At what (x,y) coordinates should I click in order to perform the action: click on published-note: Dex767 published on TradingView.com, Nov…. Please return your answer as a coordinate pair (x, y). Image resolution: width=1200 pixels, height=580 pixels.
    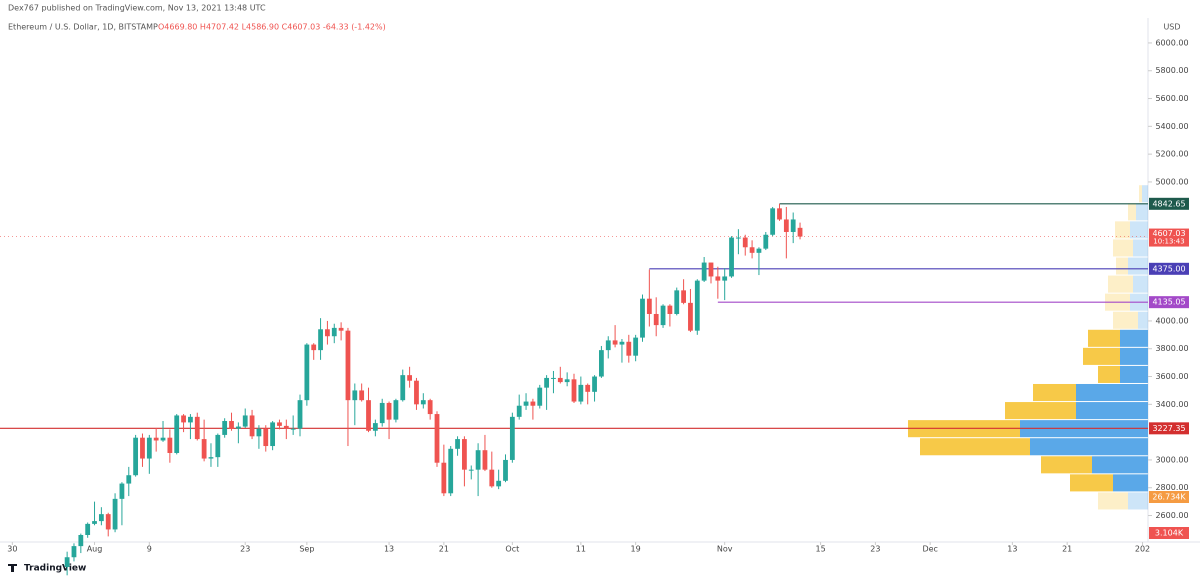
    Looking at the image, I should click on (137, 8).